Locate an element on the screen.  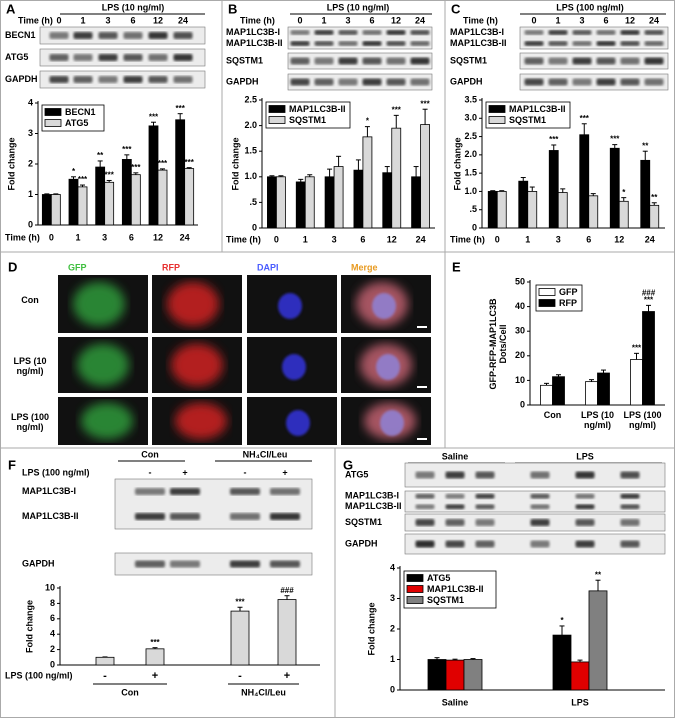
group-label: NH₄Cl/Leu is located at coordinates (263, 692).